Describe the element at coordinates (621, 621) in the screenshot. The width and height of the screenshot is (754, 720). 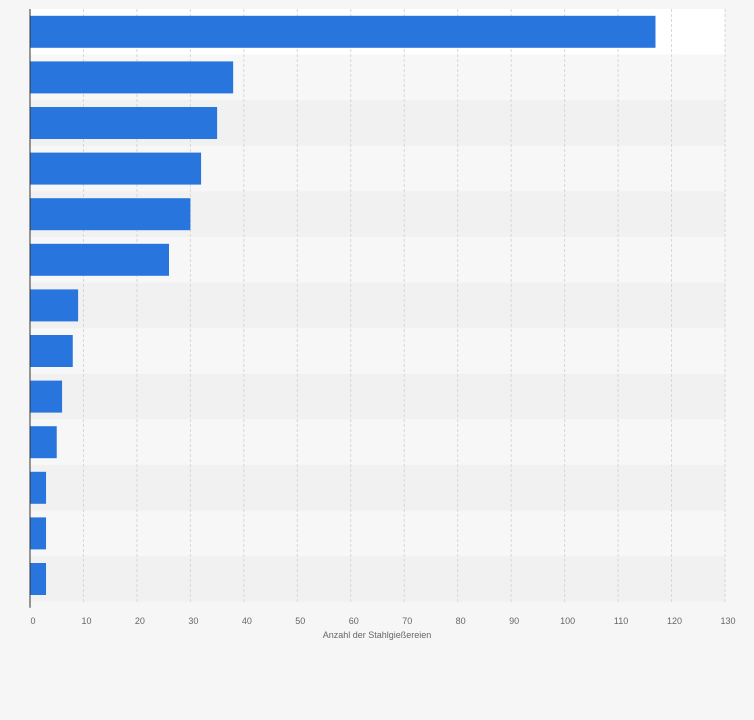
I see `x-tick-label: 110` at that location.